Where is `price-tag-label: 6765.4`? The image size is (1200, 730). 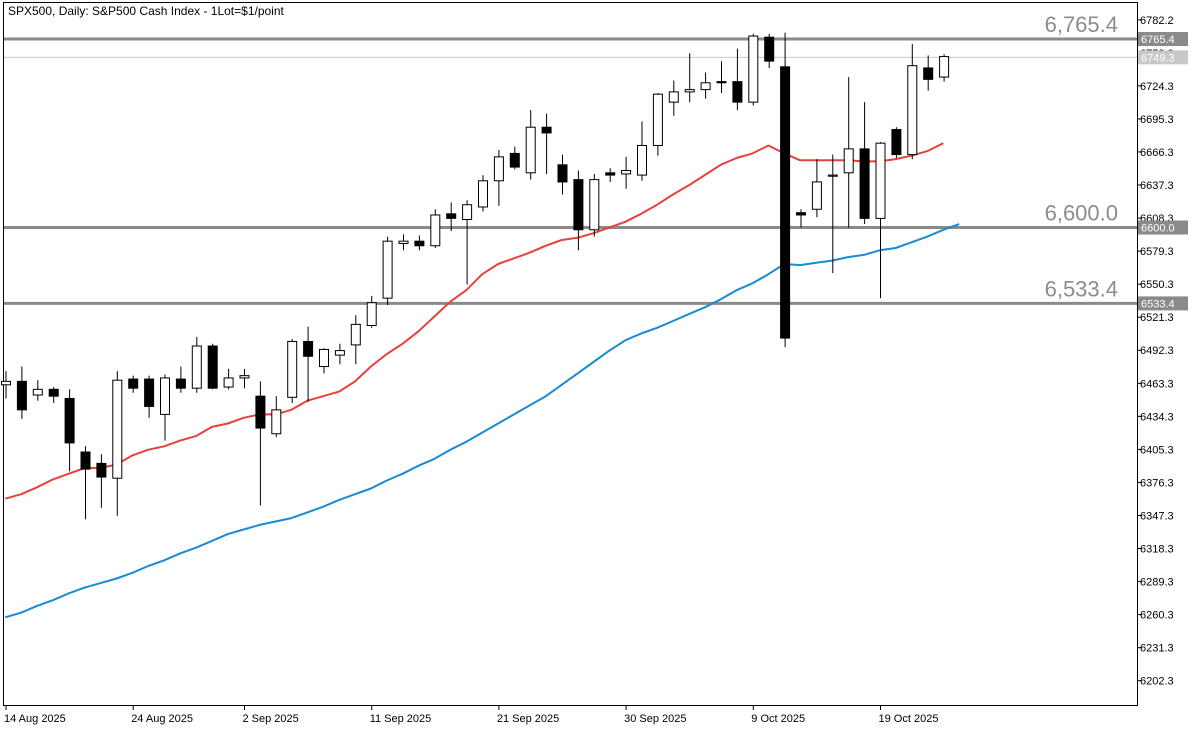 price-tag-label: 6765.4 is located at coordinates (1158, 40).